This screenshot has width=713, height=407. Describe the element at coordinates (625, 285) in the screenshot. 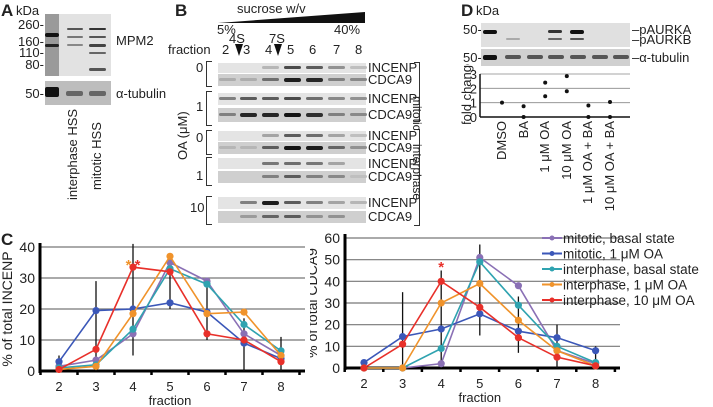

I see `legend-entry: interphase, 1 μM OA` at that location.